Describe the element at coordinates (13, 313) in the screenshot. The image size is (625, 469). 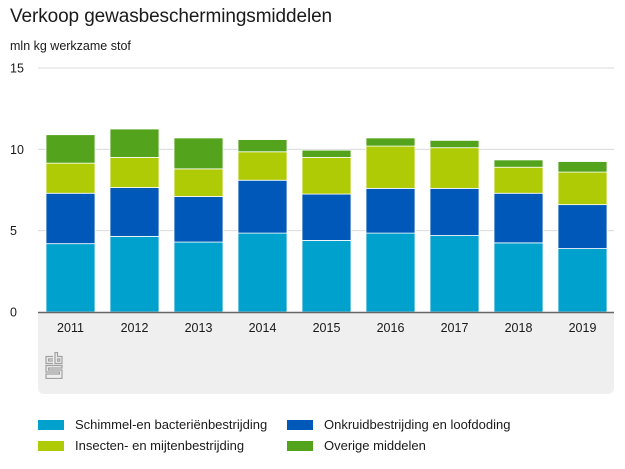
I see `y-tick-label: 0` at that location.